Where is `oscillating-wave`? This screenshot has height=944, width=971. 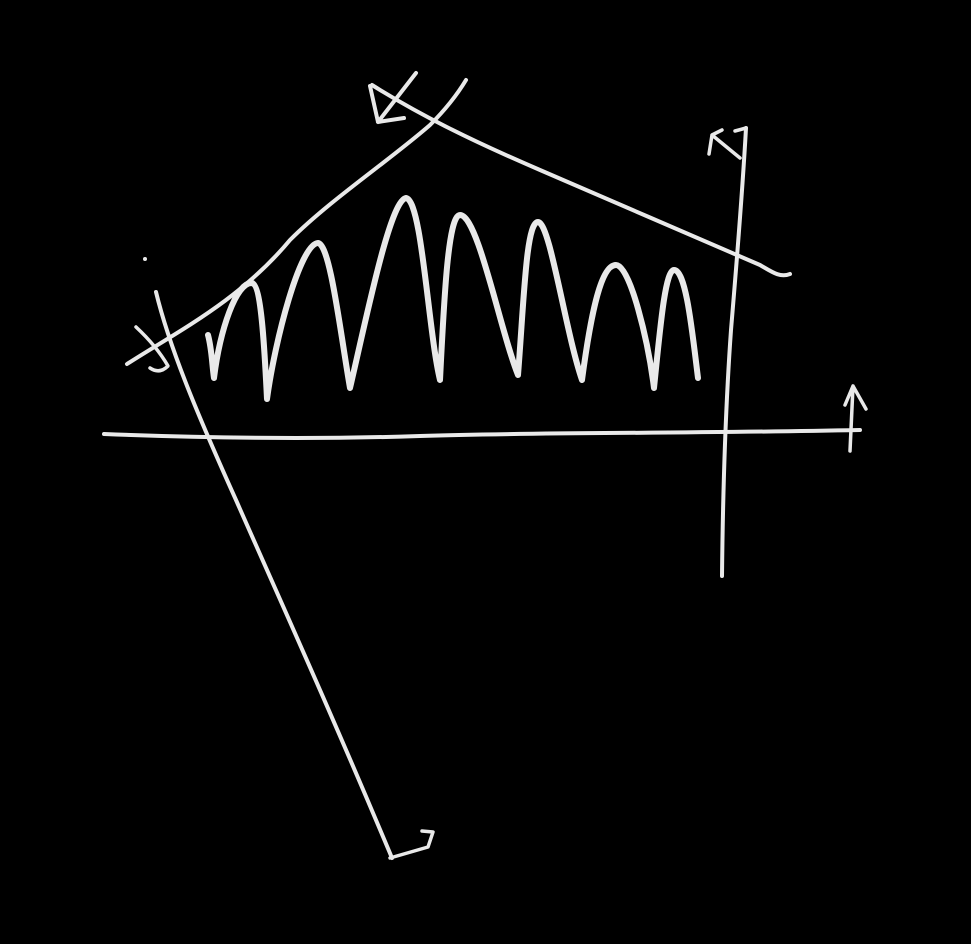 oscillating-wave is located at coordinates (453, 298).